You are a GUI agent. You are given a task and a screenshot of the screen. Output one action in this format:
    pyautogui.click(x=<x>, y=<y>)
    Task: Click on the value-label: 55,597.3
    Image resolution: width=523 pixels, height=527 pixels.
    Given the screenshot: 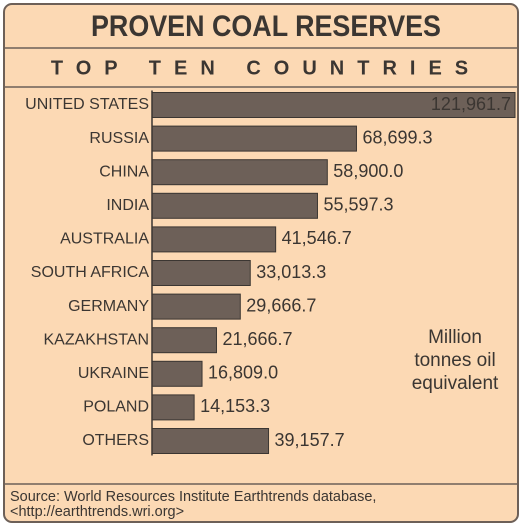 What is the action you would take?
    pyautogui.click(x=358, y=205)
    